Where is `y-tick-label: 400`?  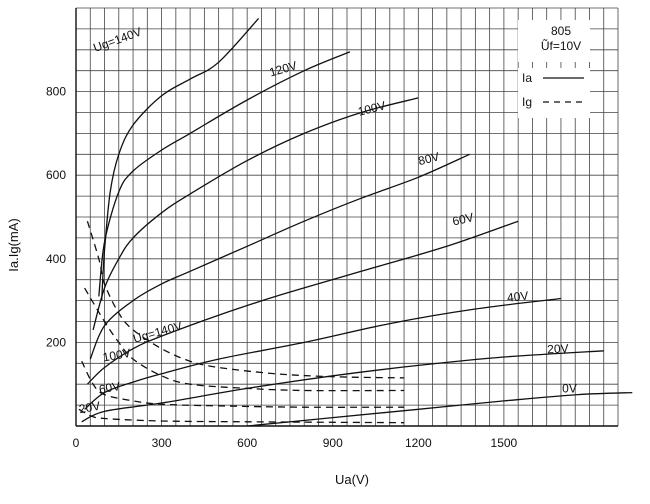 y-tick-label: 400 is located at coordinates (56, 259).